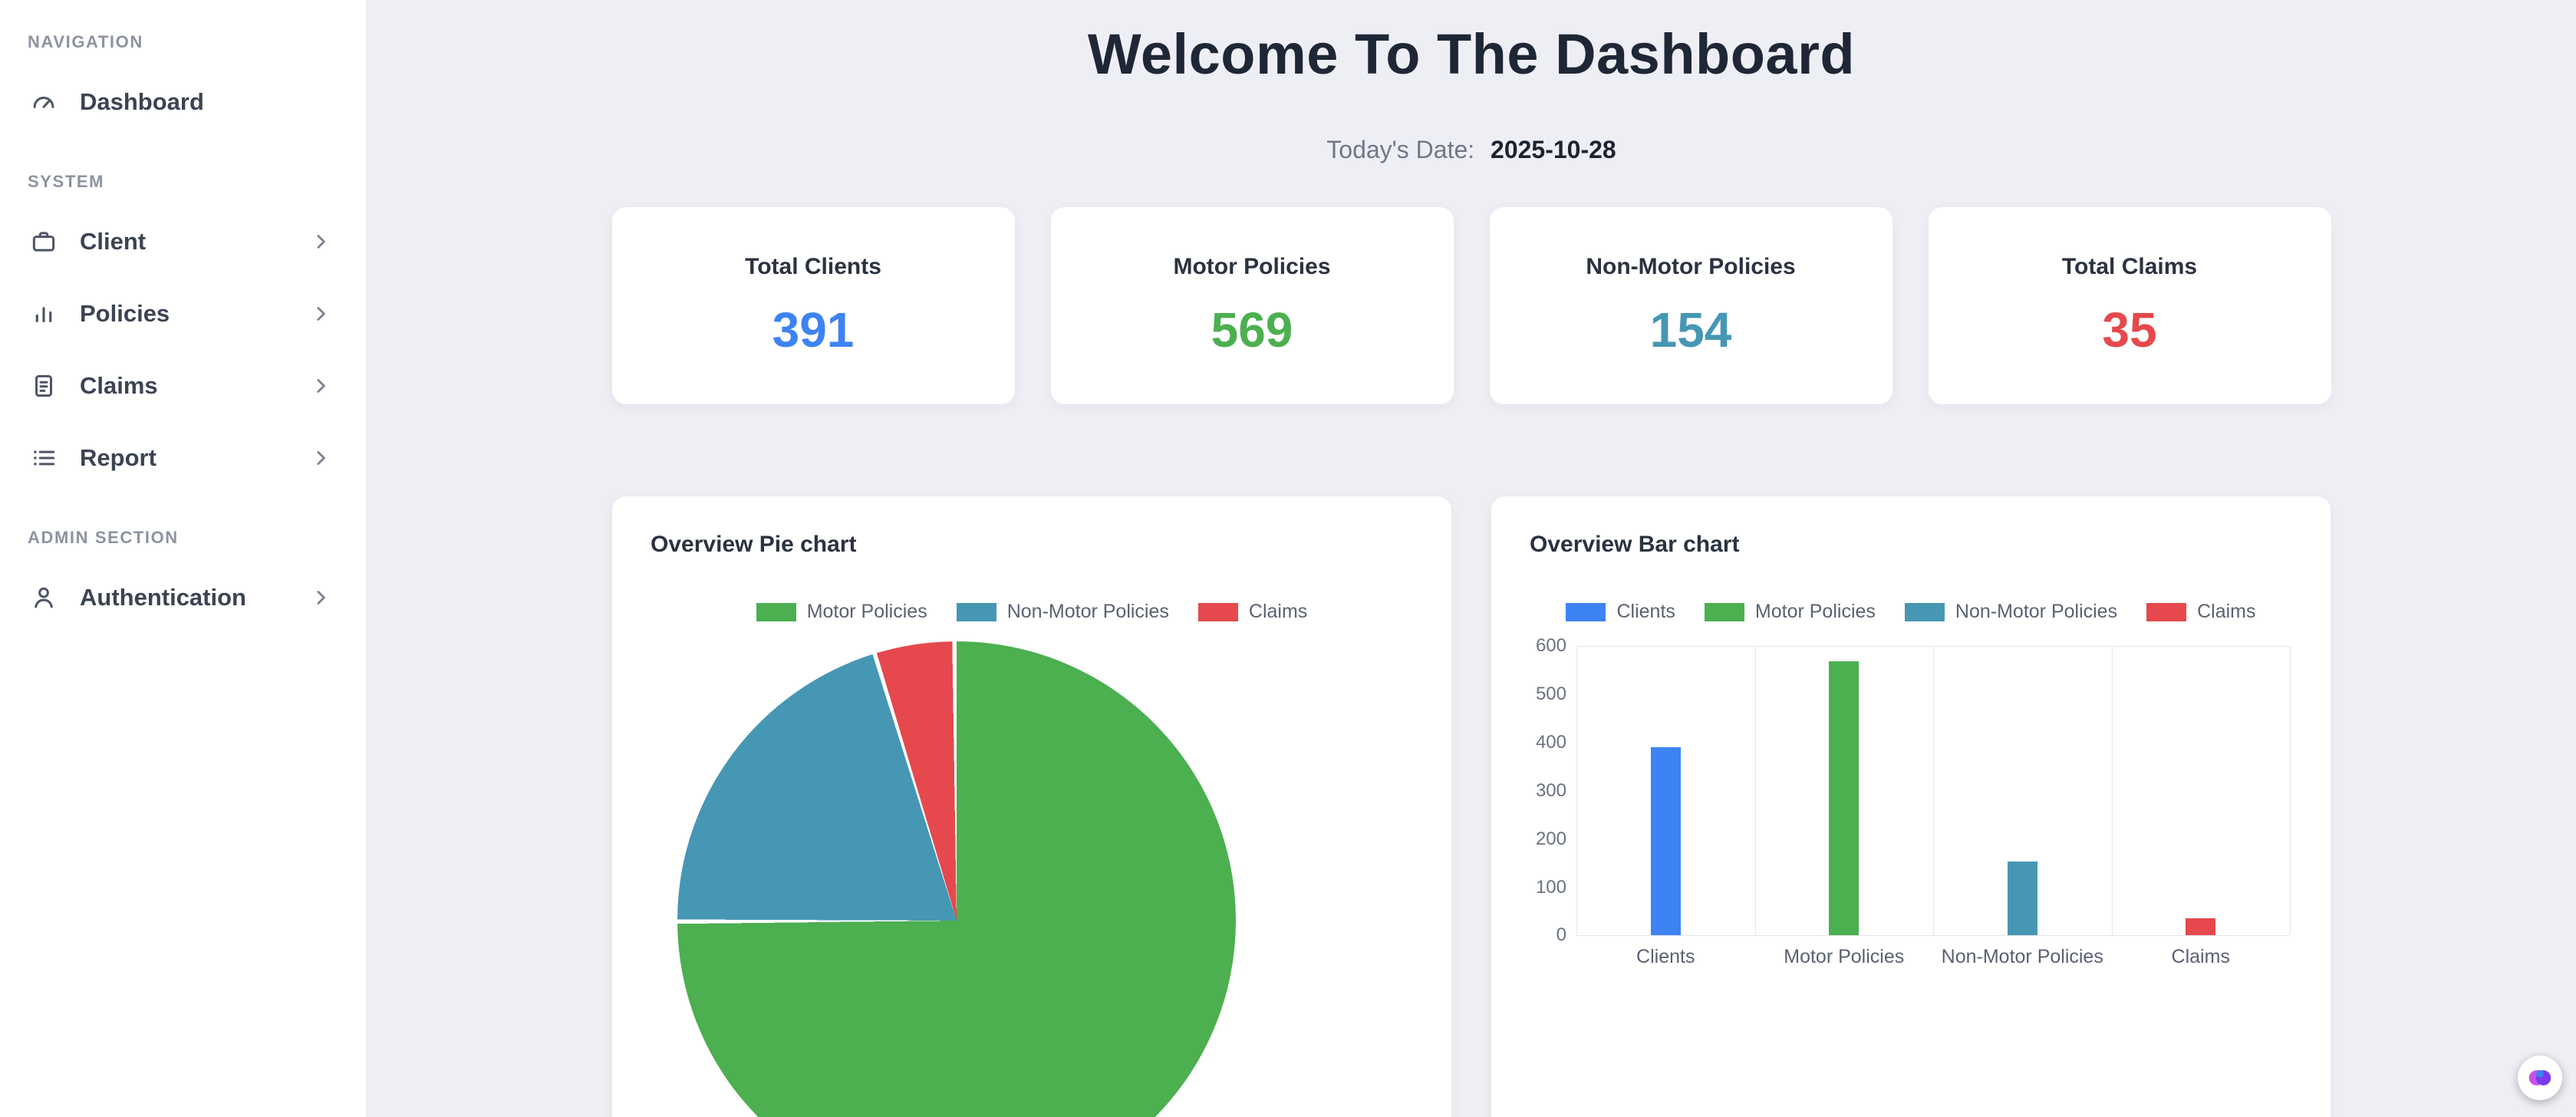 The width and height of the screenshot is (2576, 1117). I want to click on speedometer-icon, so click(43, 103).